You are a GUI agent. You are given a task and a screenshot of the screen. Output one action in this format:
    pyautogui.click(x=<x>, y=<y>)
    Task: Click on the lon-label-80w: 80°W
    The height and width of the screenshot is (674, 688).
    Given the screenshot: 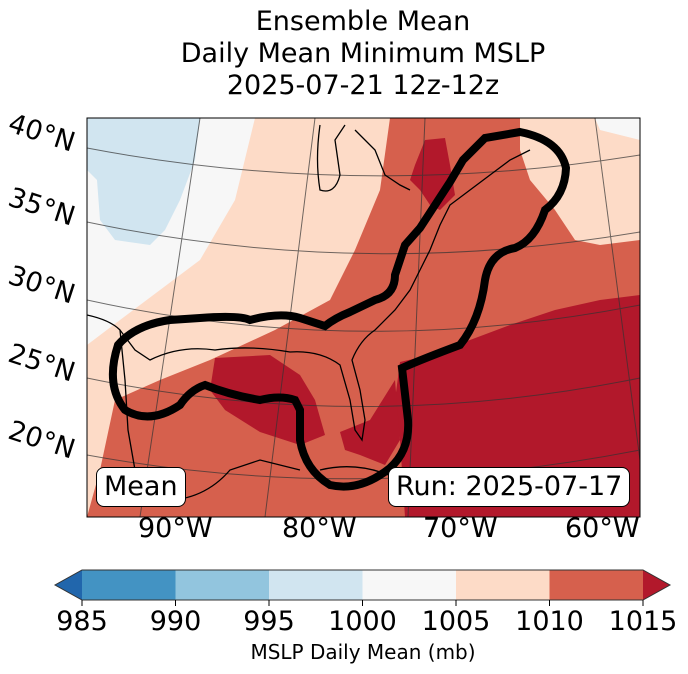 What is the action you would take?
    pyautogui.click(x=319, y=528)
    